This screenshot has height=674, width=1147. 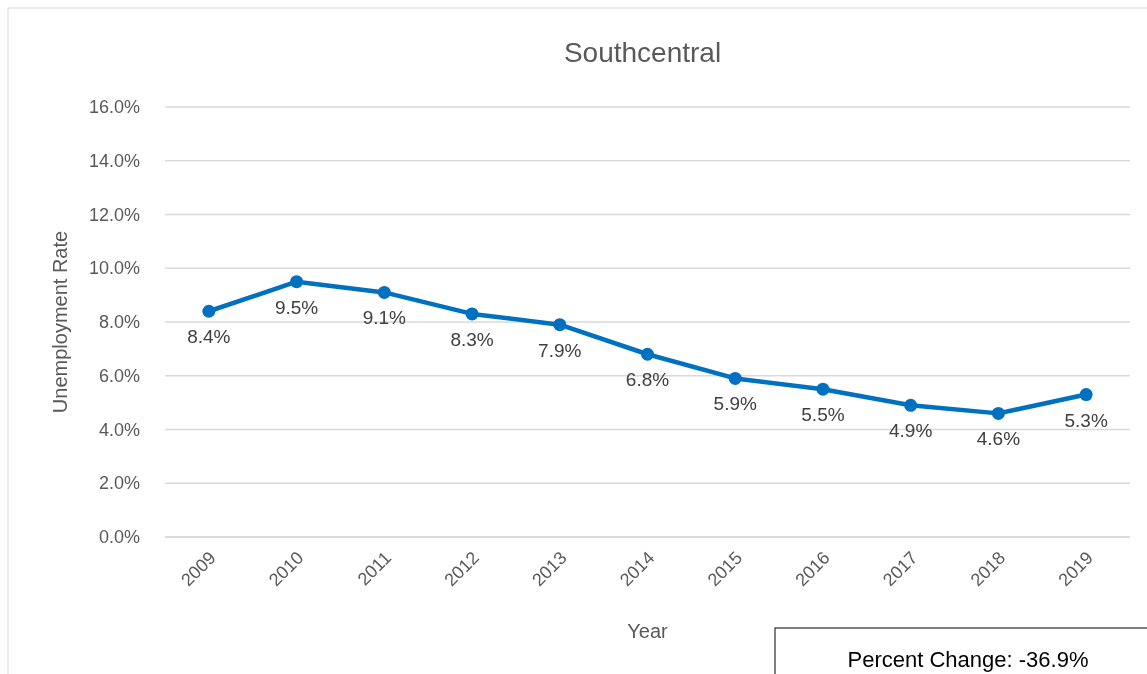 What do you see at coordinates (209, 337) in the screenshot?
I see `data-label: 8.4%` at bounding box center [209, 337].